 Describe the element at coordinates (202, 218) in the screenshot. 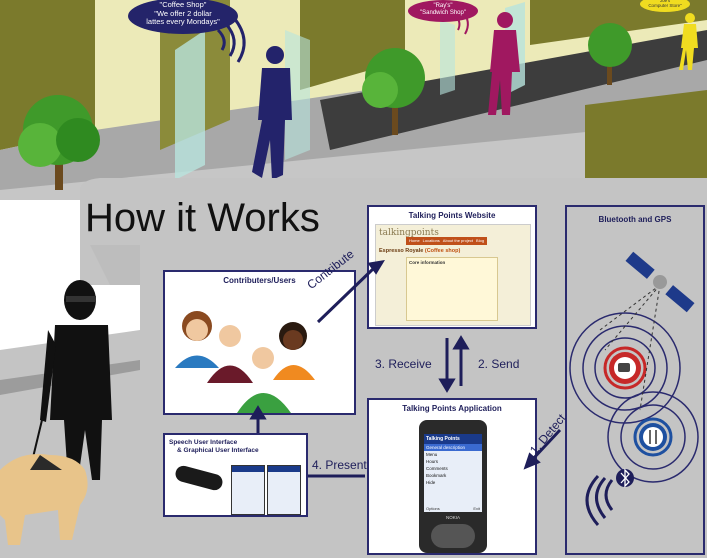

I see `page-title: How it Works` at that location.